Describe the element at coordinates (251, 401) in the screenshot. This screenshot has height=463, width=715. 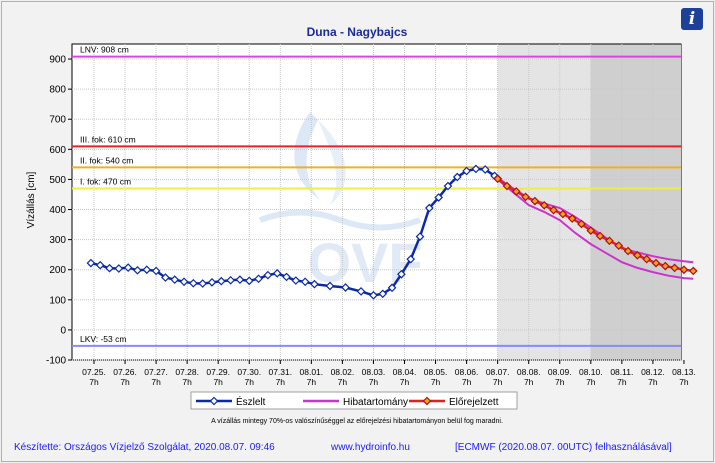
I see `legend-label: Észlelt` at that location.